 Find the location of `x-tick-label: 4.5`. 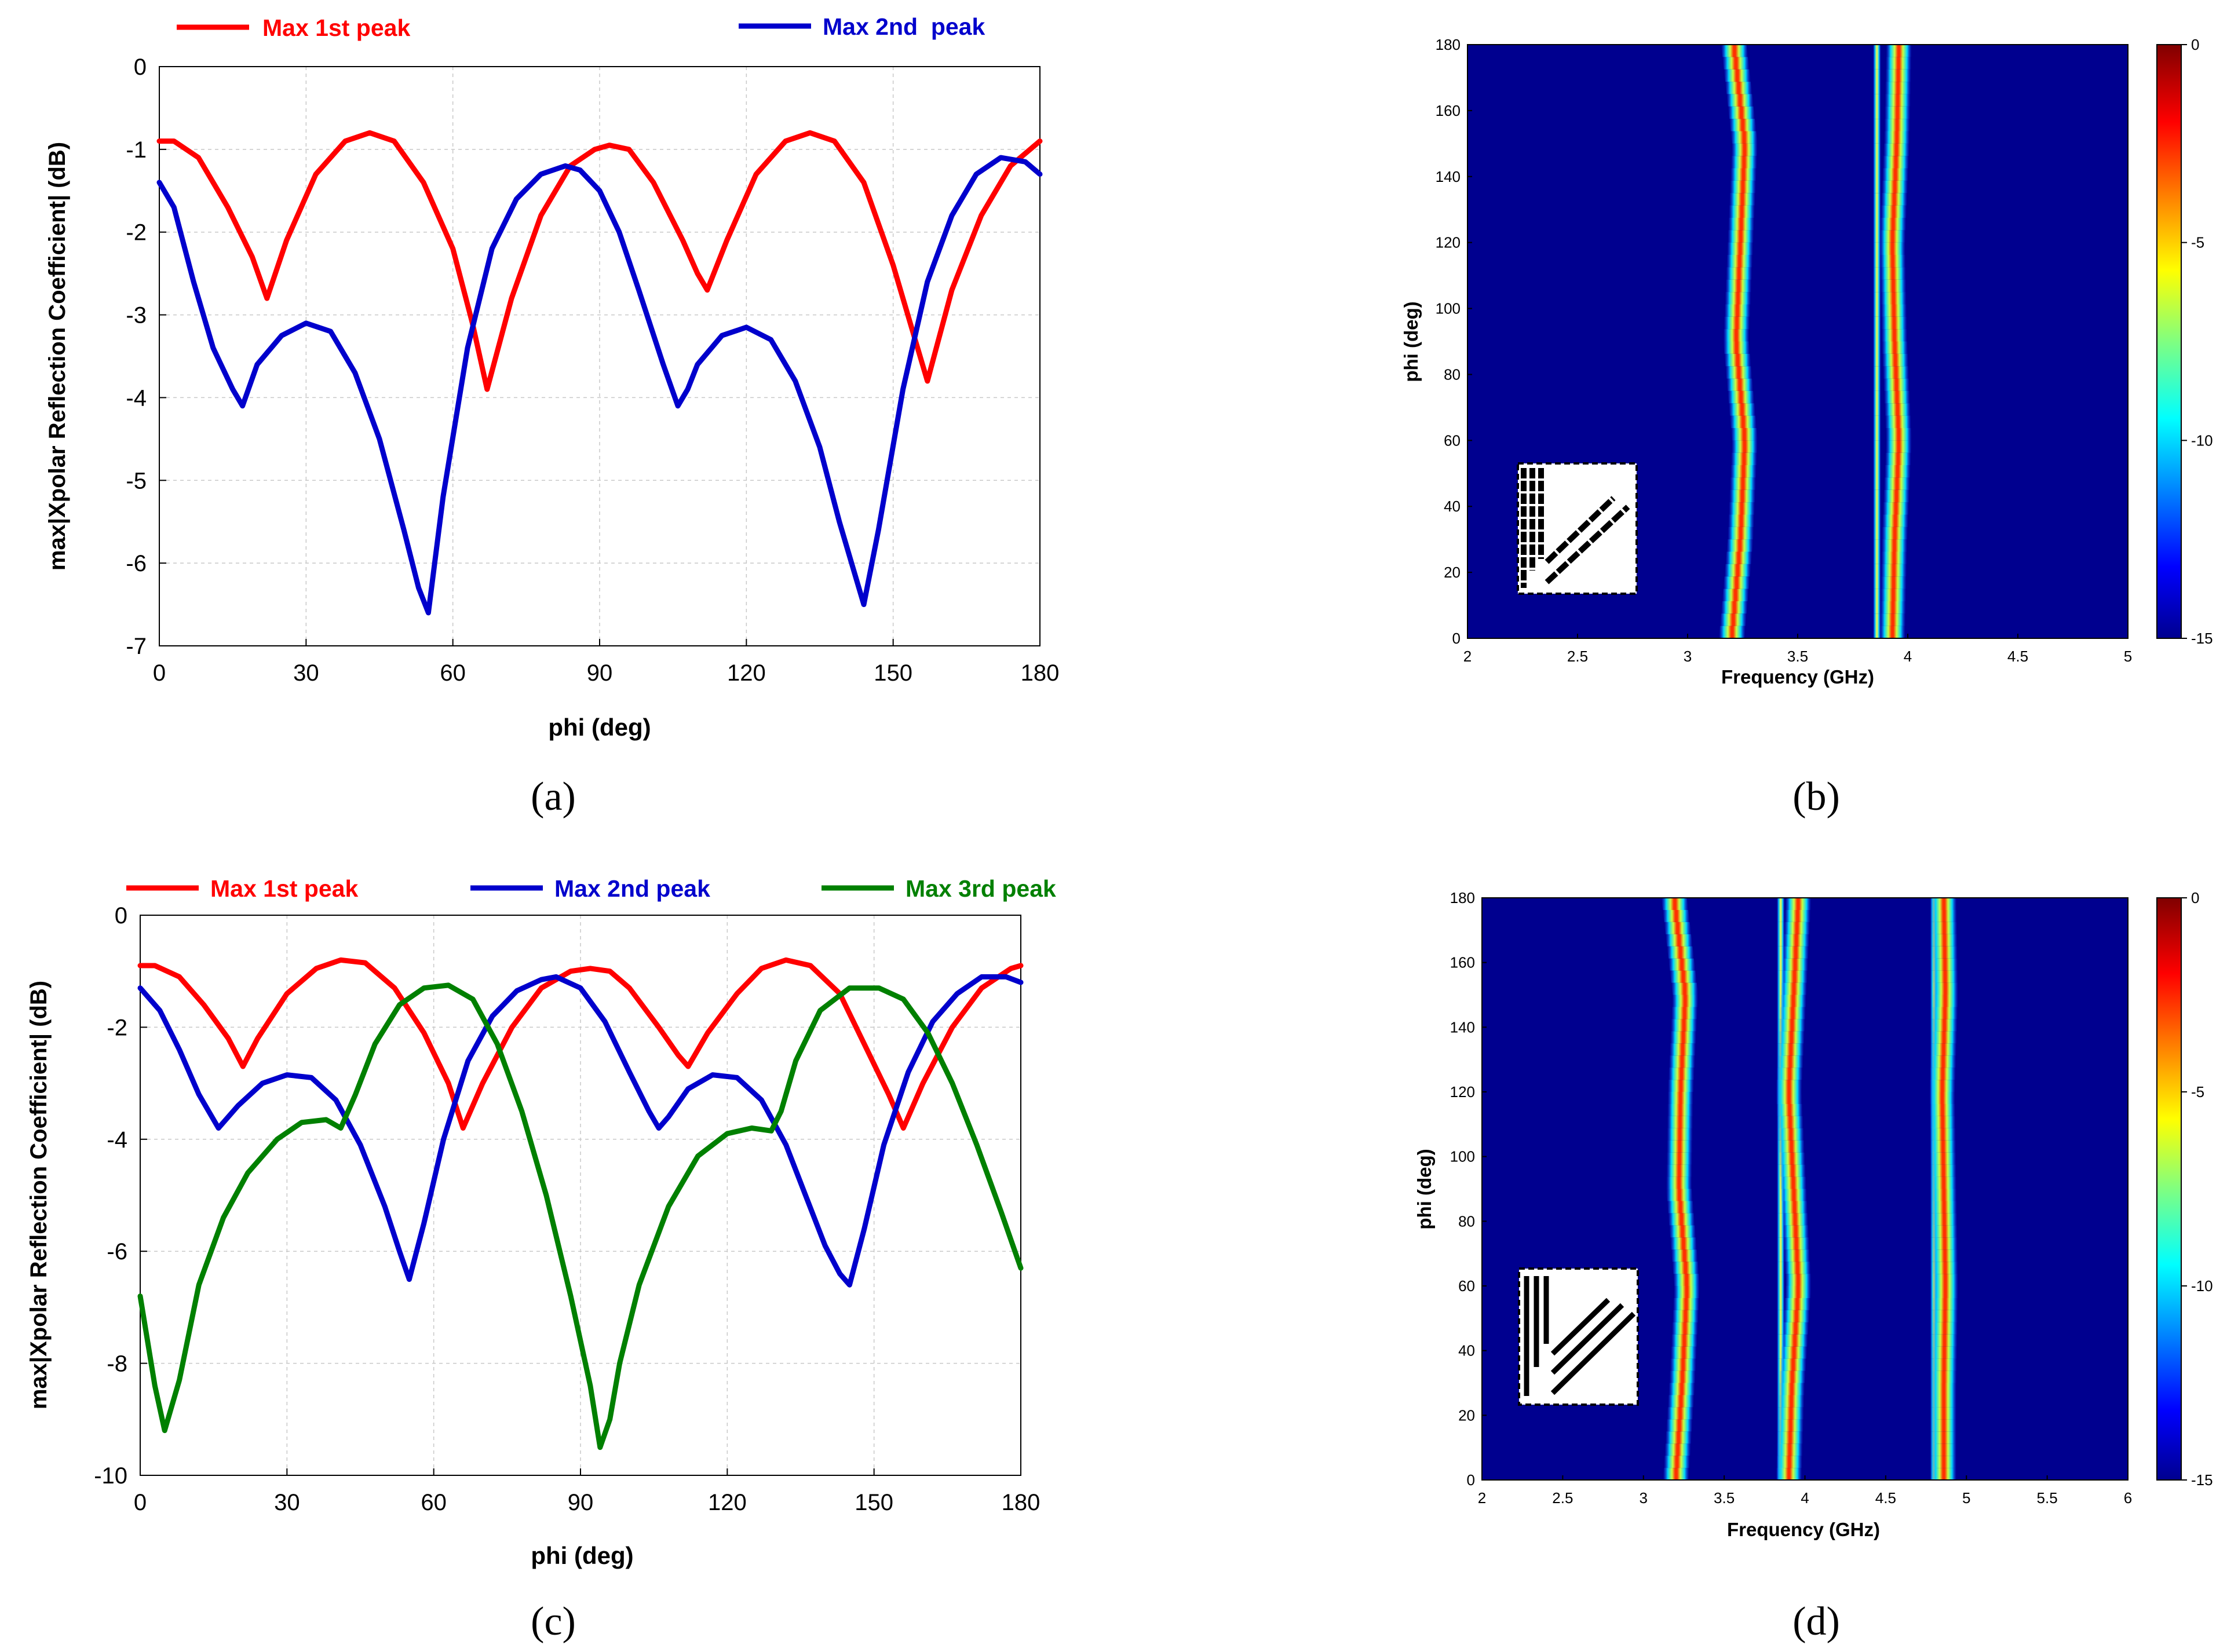

x-tick-label: 4.5 is located at coordinates (2018, 656).